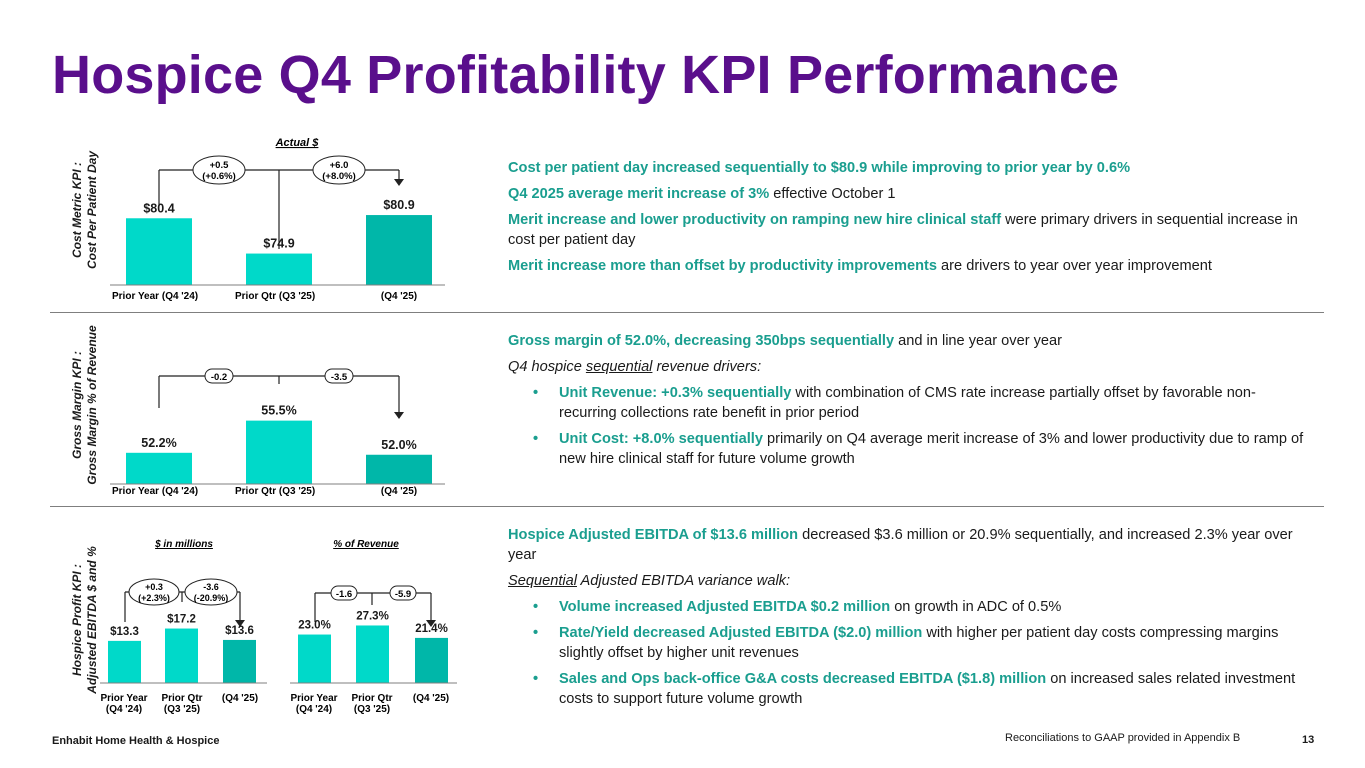 The image size is (1365, 768). I want to click on section2-axis-label-line1: Gross Margin KPI :, so click(77, 405).